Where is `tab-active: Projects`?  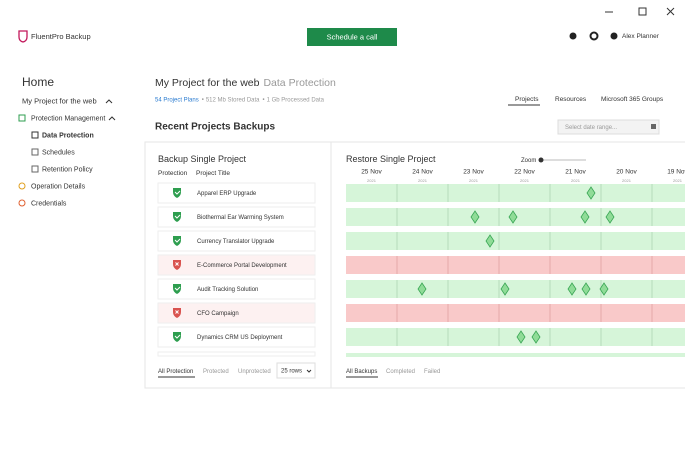
tab-active: Projects is located at coordinates (527, 99).